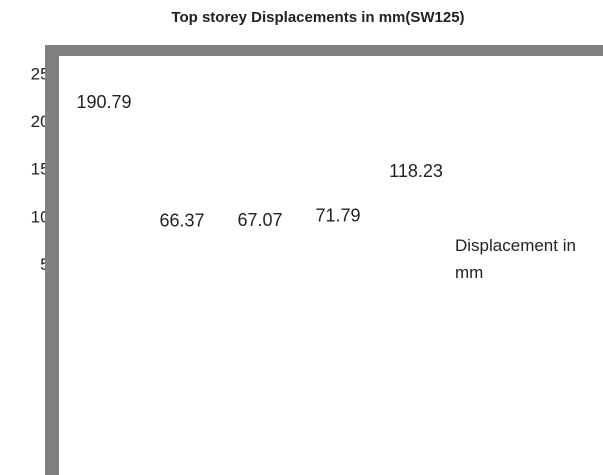 Image resolution: width=603 pixels, height=475 pixels. Describe the element at coordinates (317, 17) in the screenshot. I see `chart-title: Top storey Displacements in mm(SW125)` at that location.